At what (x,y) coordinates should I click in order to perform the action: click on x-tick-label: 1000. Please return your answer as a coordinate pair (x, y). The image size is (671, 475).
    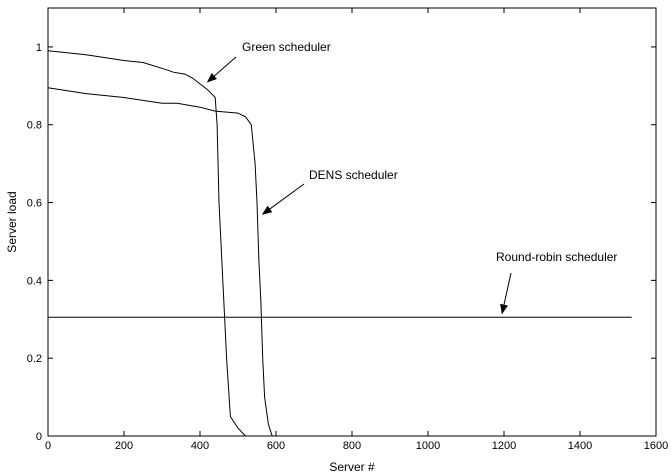
    Looking at the image, I should click on (428, 446).